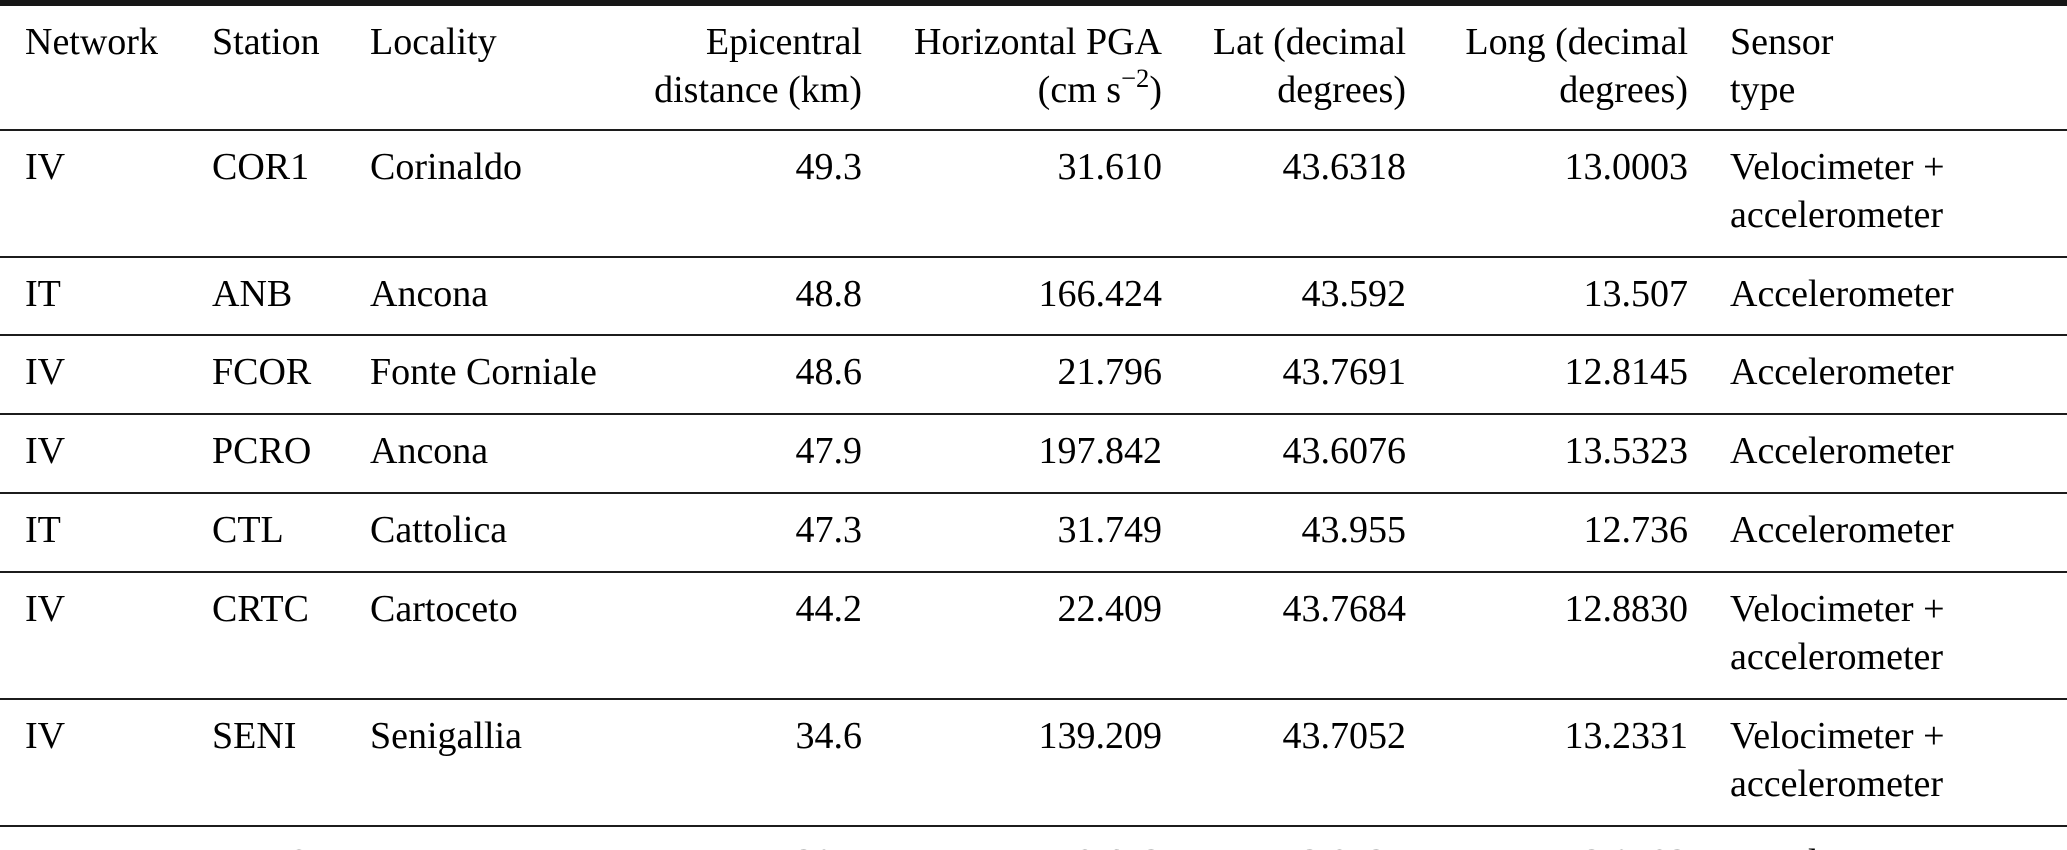 The width and height of the screenshot is (2067, 850). I want to click on cell-horizontal-pga: 31.610, so click(1110, 166).